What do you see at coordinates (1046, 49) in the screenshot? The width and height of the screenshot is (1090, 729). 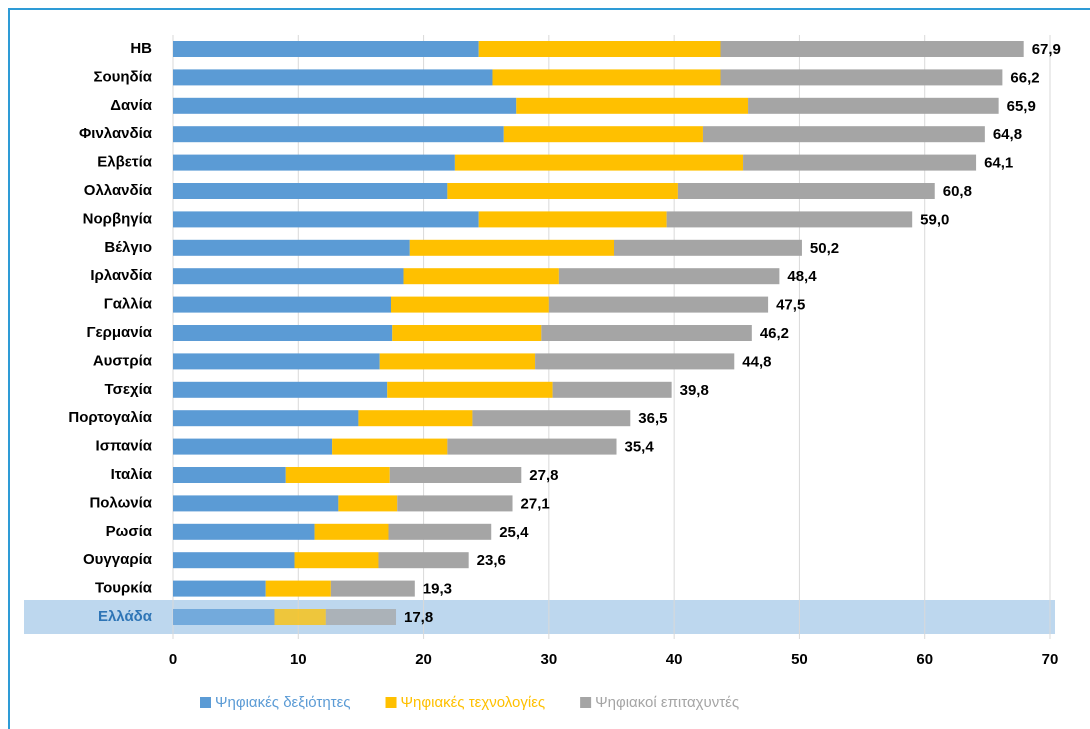 I see `total-label: 67,9` at bounding box center [1046, 49].